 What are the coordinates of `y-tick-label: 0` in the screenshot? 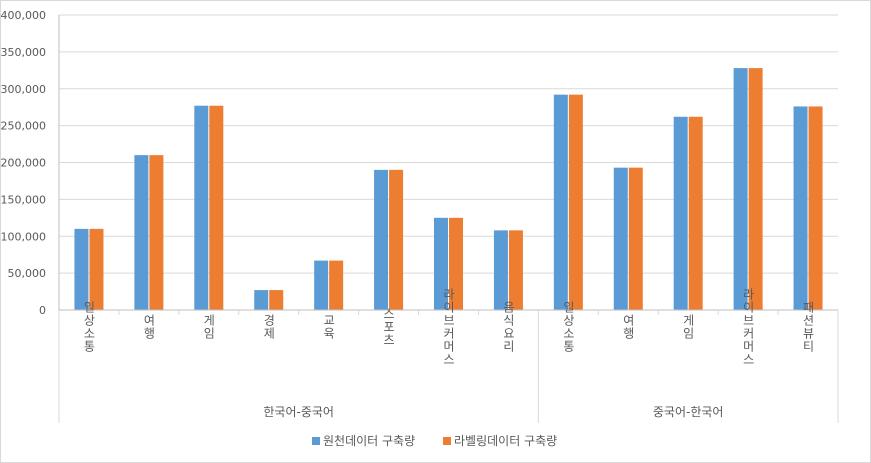 It's located at (42, 310).